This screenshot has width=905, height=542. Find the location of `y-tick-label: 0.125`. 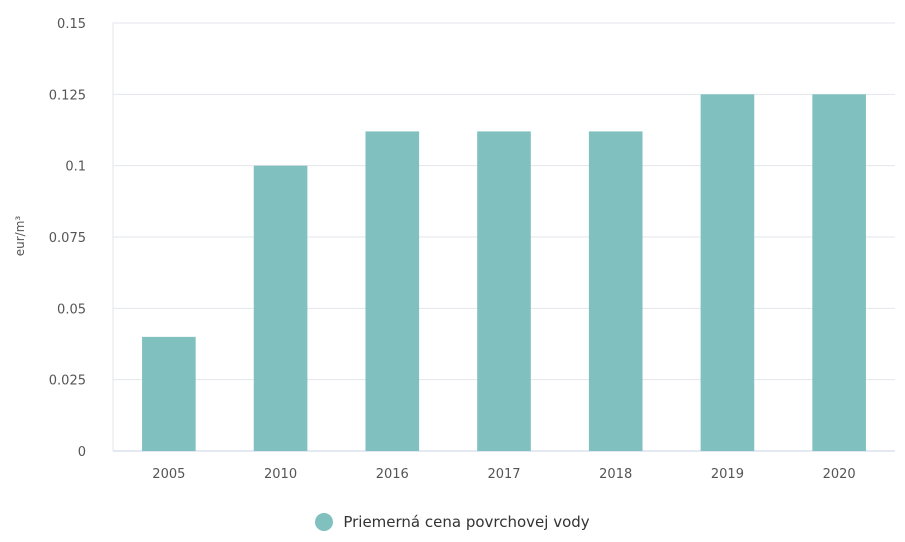

y-tick-label: 0.125 is located at coordinates (67, 95).